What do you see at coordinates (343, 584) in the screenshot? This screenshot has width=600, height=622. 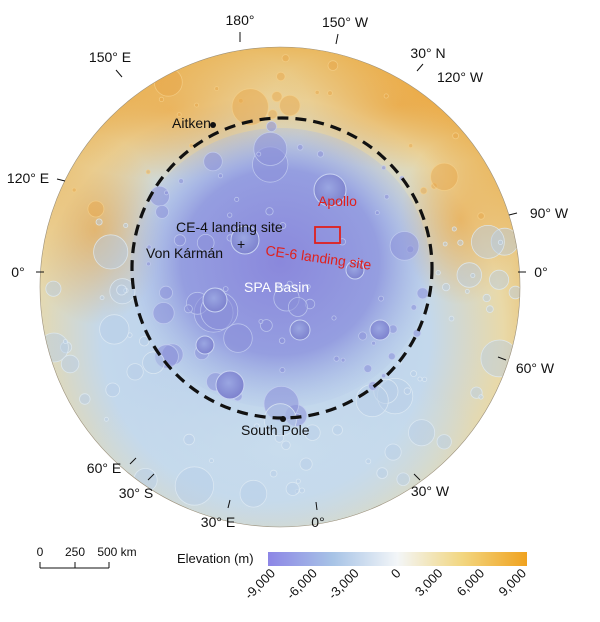 I see `legend-tick-label: -3,000` at bounding box center [343, 584].